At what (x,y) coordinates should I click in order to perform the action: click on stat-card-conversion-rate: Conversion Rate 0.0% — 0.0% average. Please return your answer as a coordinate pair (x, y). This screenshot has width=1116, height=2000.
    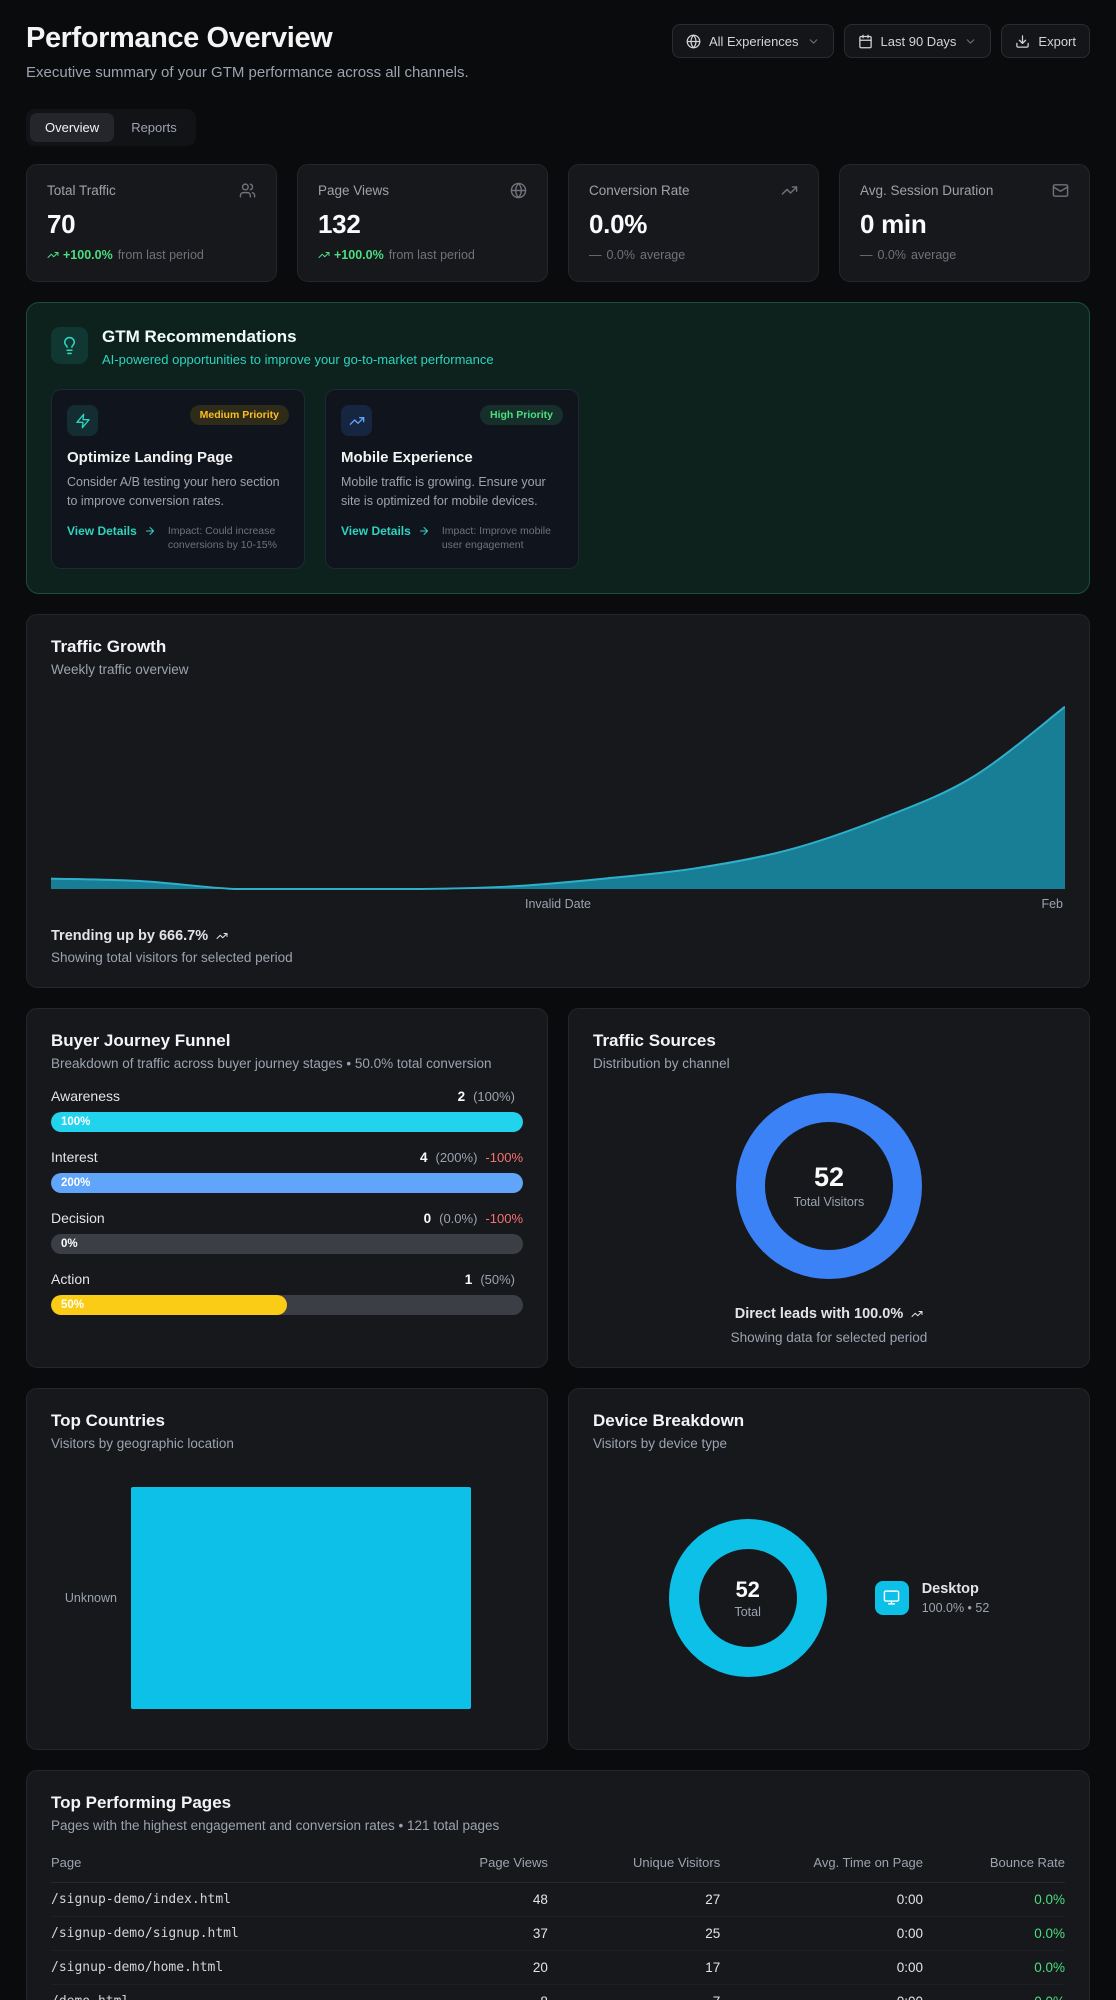
    Looking at the image, I should click on (693, 223).